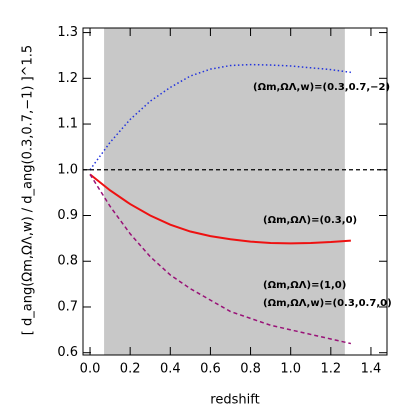  I want to click on x-tick-label: 0.0, so click(90, 369).